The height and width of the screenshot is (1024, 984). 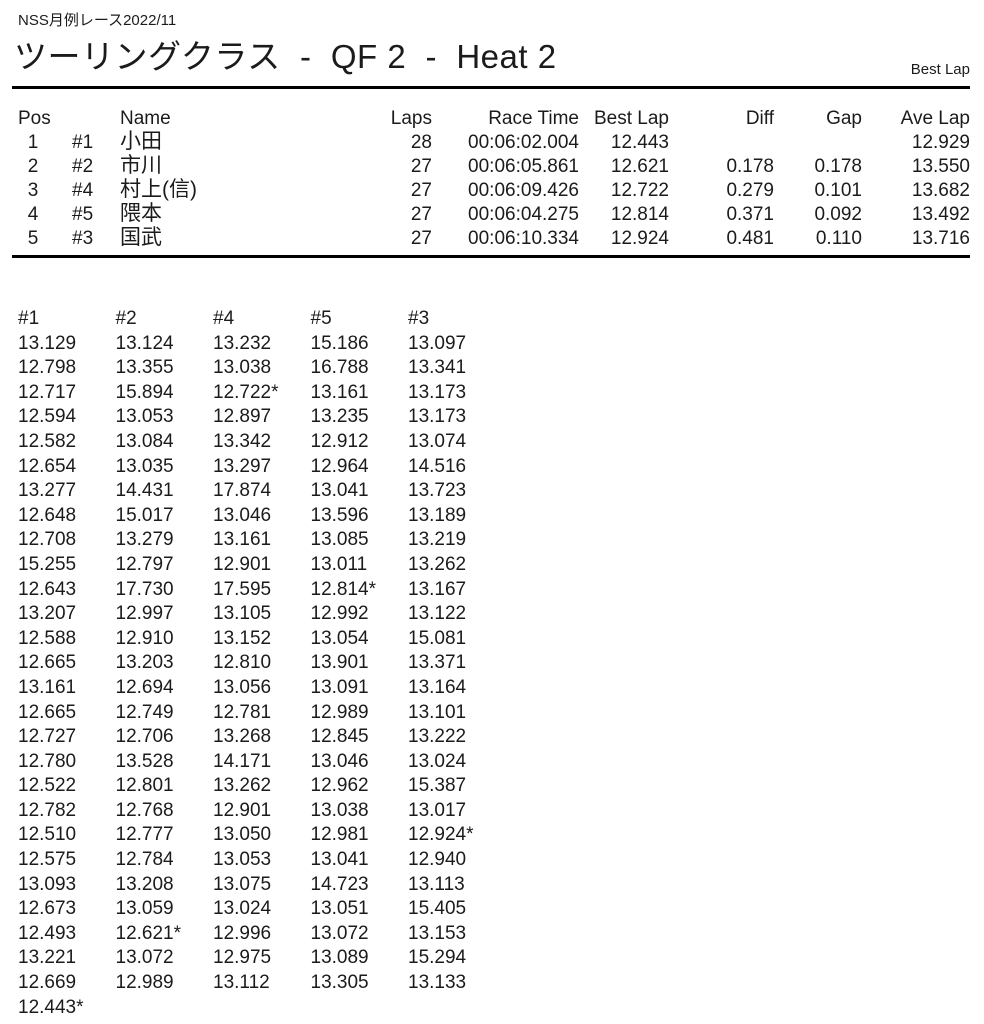 I want to click on header-name: Name, so click(x=145, y=118).